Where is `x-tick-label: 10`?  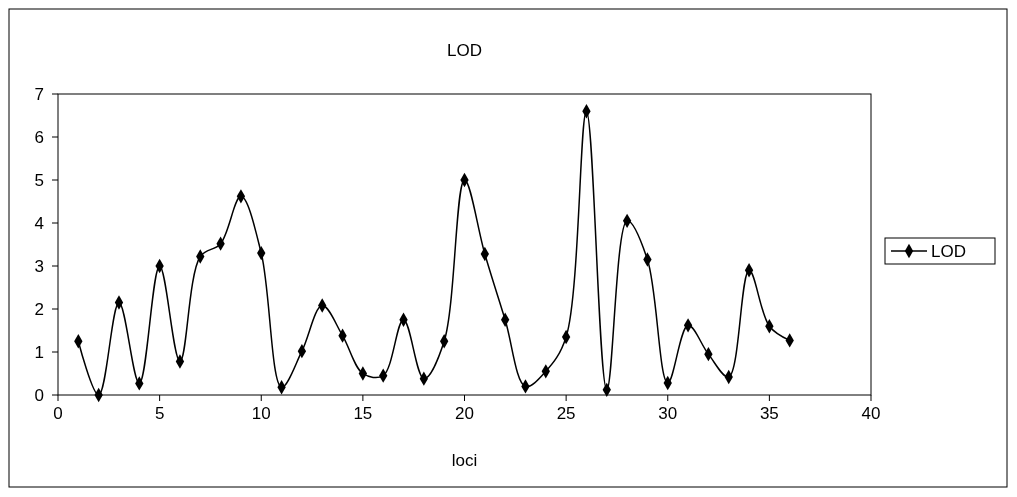
x-tick-label: 10 is located at coordinates (261, 413).